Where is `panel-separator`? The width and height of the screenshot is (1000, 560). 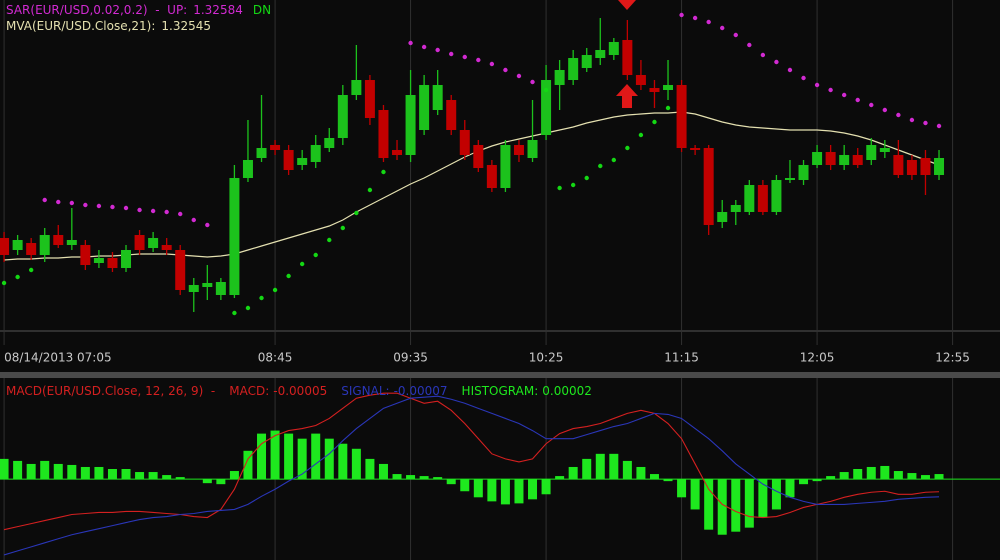
panel-separator is located at coordinates (500, 375).